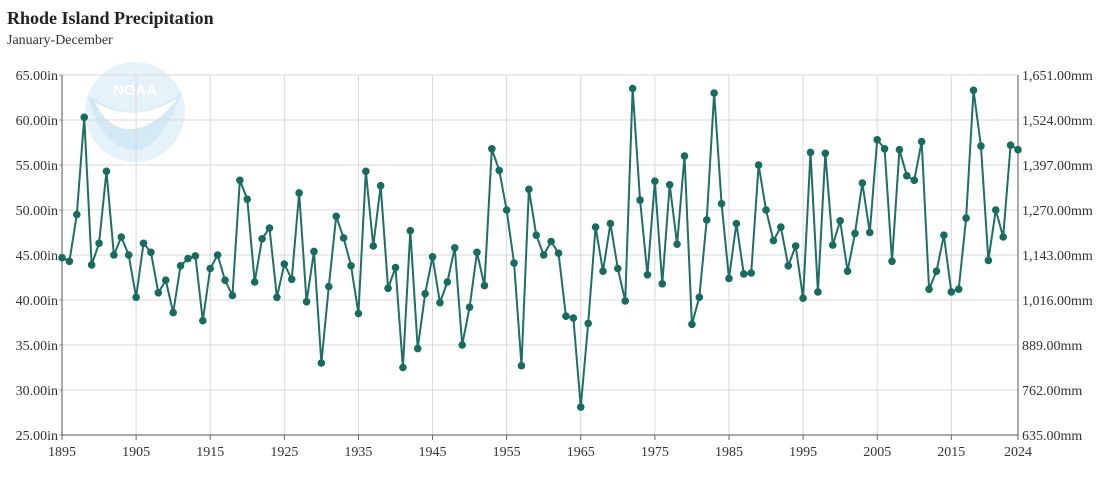 Image resolution: width=1110 pixels, height=500 pixels. Describe the element at coordinates (1052, 391) in the screenshot. I see `y2-tick-label: 762.00mm` at that location.